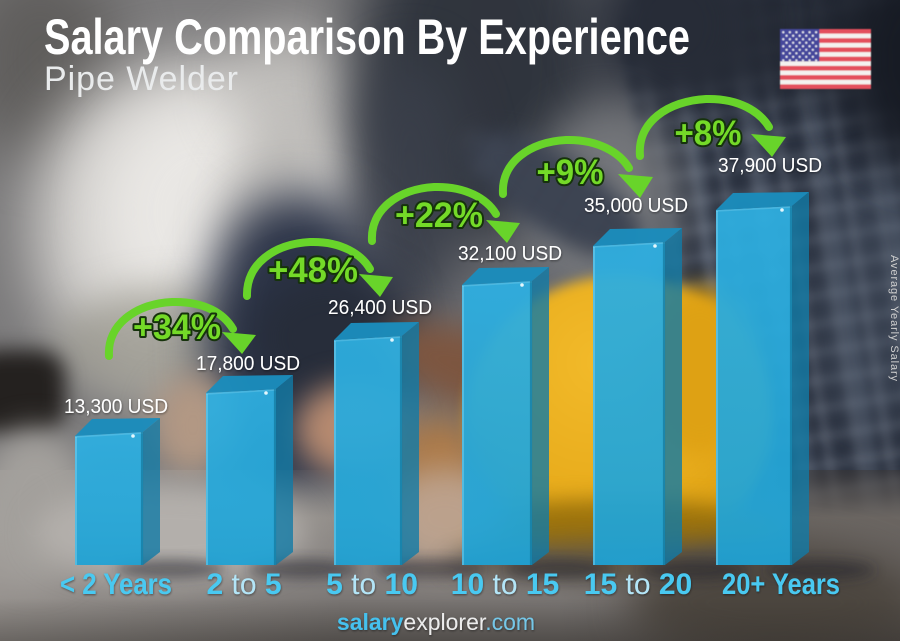  What do you see at coordinates (313, 270) in the screenshot?
I see `svg-text: +48%` at bounding box center [313, 270].